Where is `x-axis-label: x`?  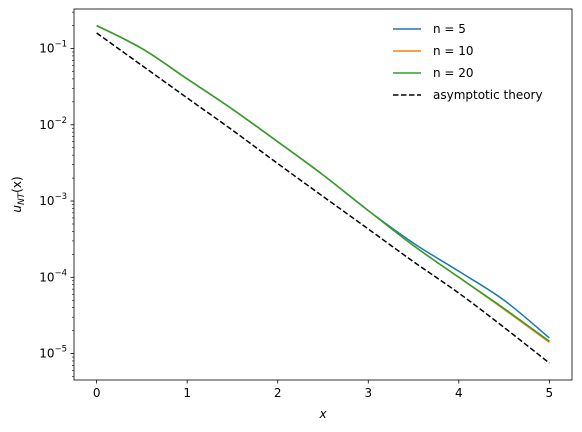 x-axis-label: x is located at coordinates (322, 414).